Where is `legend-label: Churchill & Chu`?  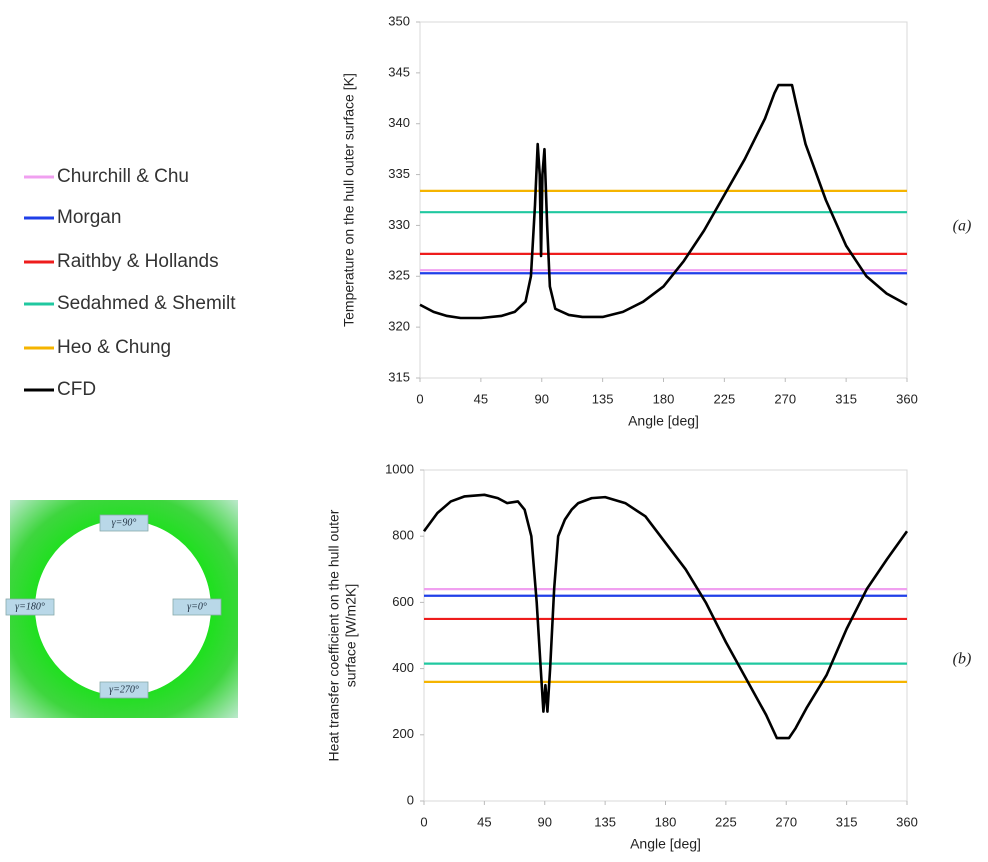 legend-label: Churchill & Chu is located at coordinates (123, 176).